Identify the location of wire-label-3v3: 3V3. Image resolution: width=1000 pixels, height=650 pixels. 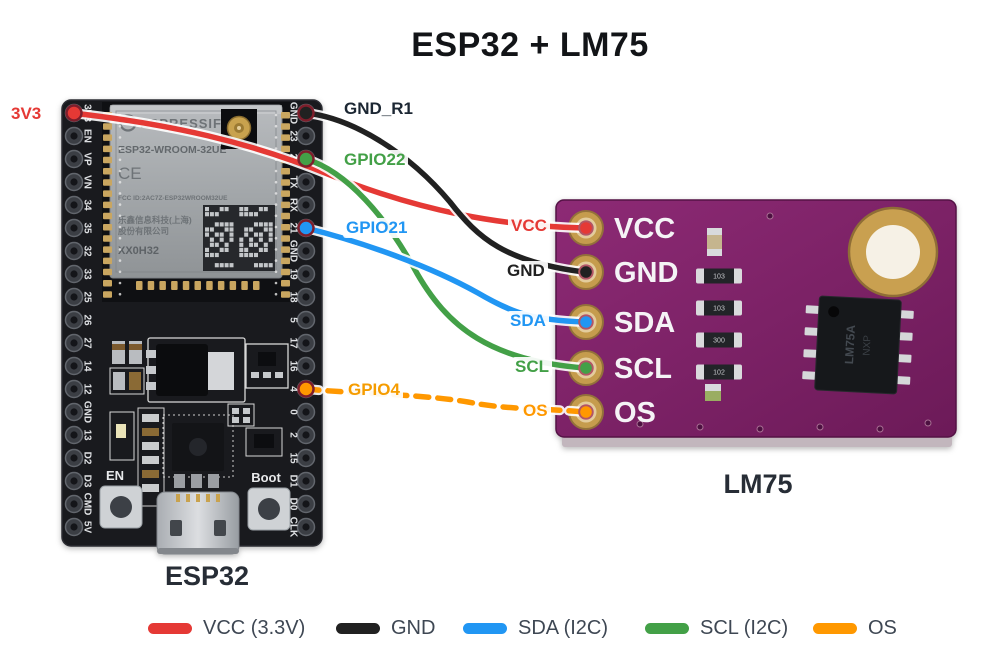
(26, 114).